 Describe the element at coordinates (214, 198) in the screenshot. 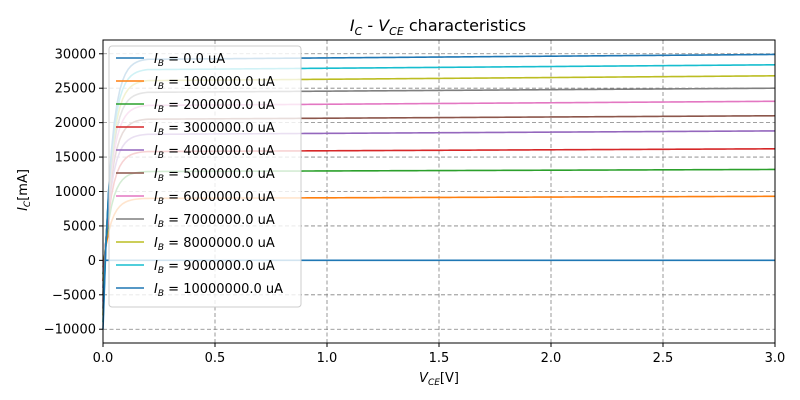

I see `legend-label-6: IB = 6000000.0 uA` at that location.